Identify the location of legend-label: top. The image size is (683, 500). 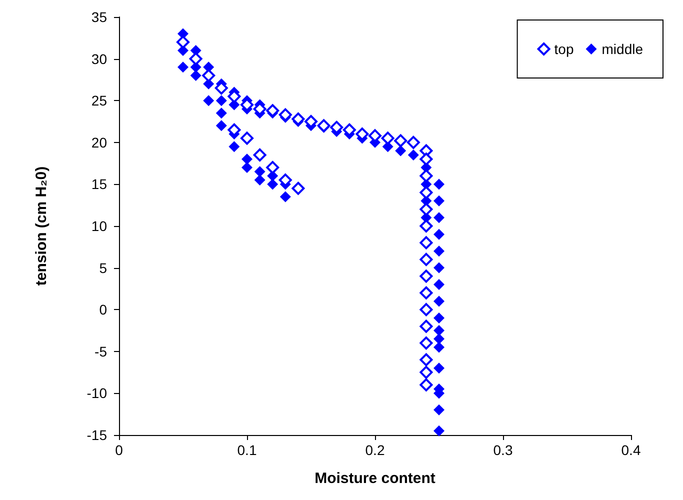
(564, 49).